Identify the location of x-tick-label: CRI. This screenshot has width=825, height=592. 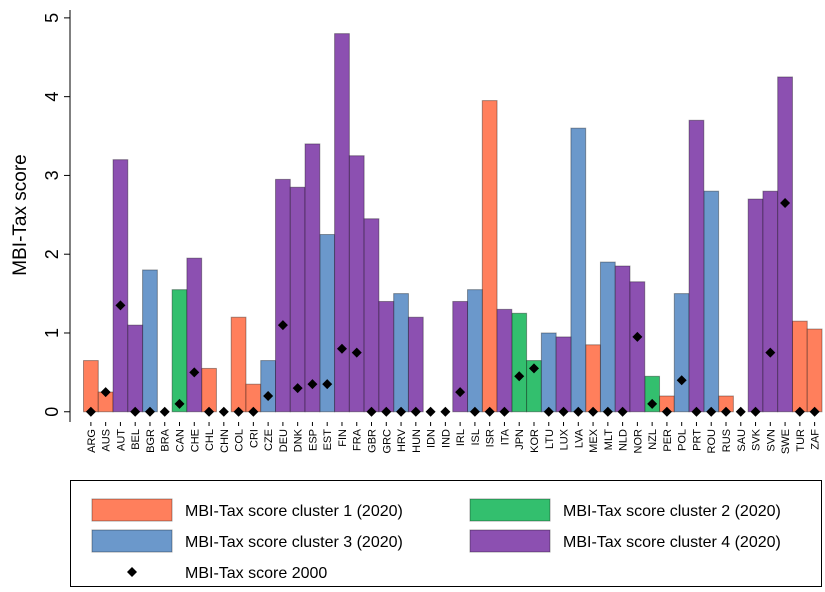
(254, 438).